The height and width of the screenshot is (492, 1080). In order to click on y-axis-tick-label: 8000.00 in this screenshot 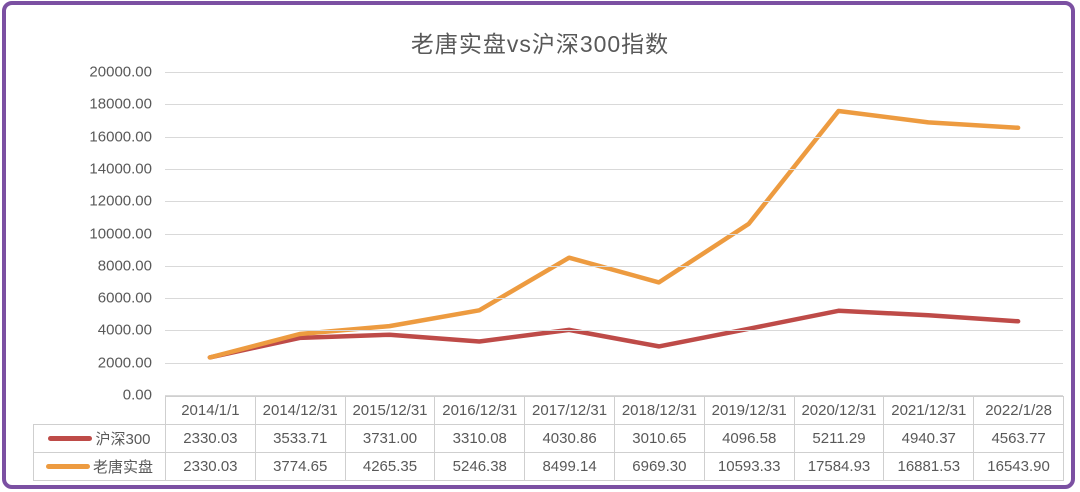, I will do `click(124, 266)`.